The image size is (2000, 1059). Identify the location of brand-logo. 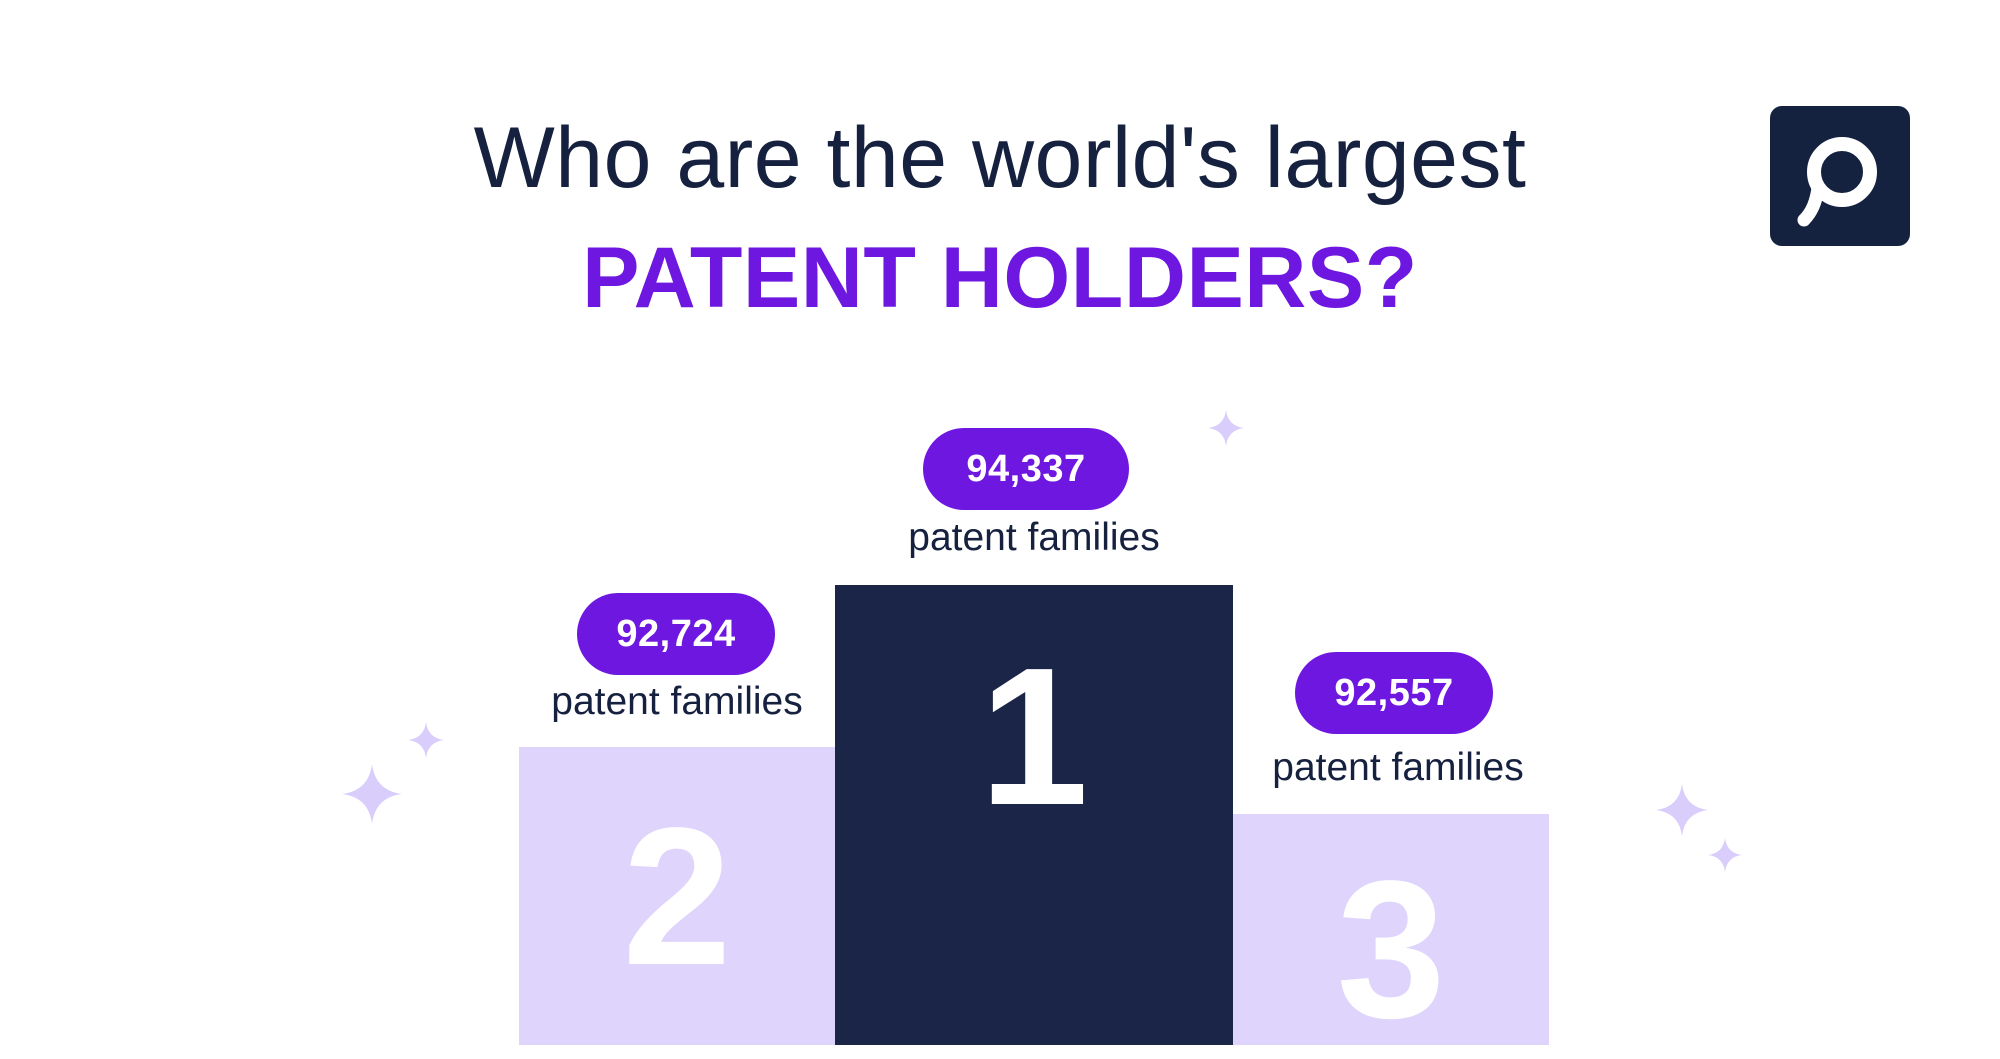
(1840, 176).